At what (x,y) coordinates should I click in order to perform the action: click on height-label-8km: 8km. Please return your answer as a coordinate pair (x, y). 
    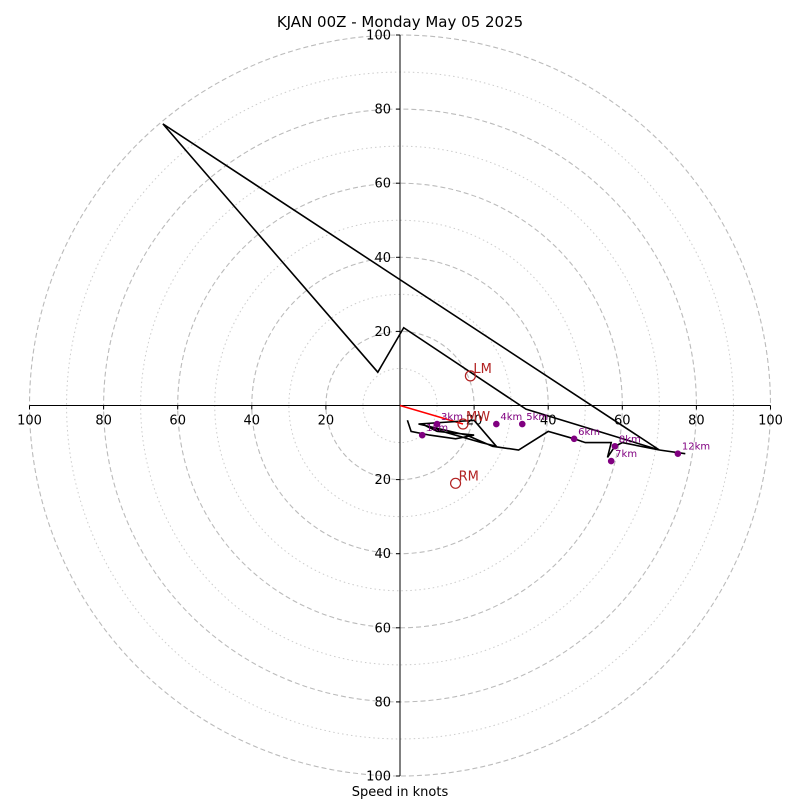
    Looking at the image, I should click on (630, 439).